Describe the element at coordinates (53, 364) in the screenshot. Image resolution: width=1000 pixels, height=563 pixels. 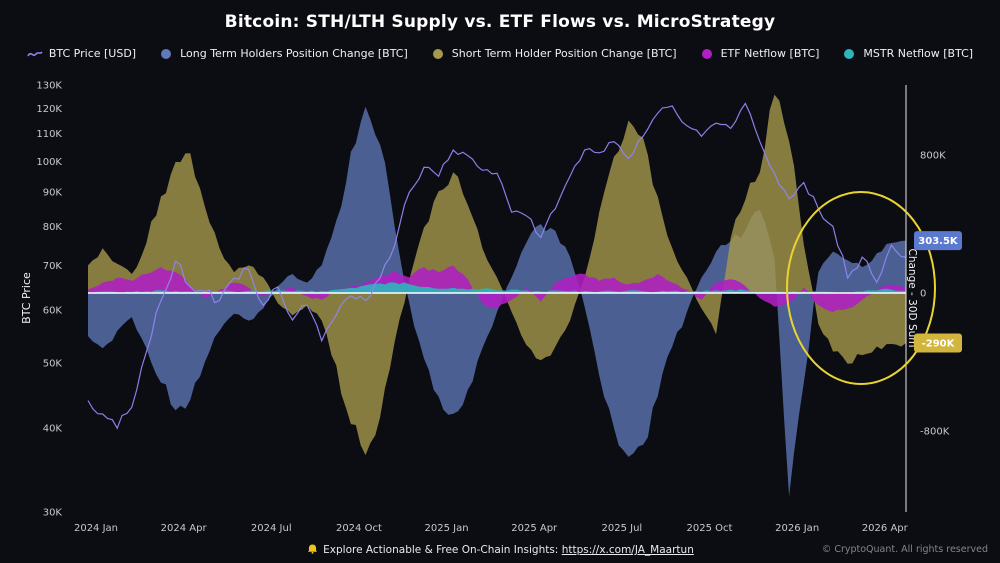
I see `left-tick-label: 50K` at that location.